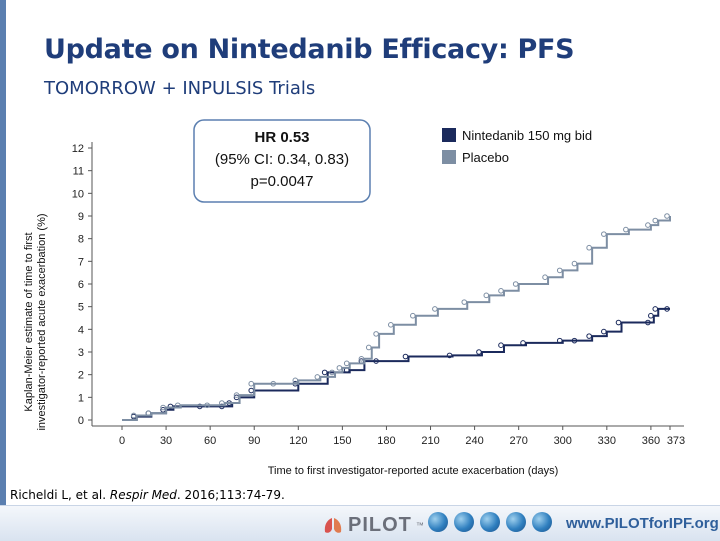 The width and height of the screenshot is (720, 541). What do you see at coordinates (180, 88) in the screenshot?
I see `slide-subtitle: TOMORROW + INPULSIS Trials` at bounding box center [180, 88].